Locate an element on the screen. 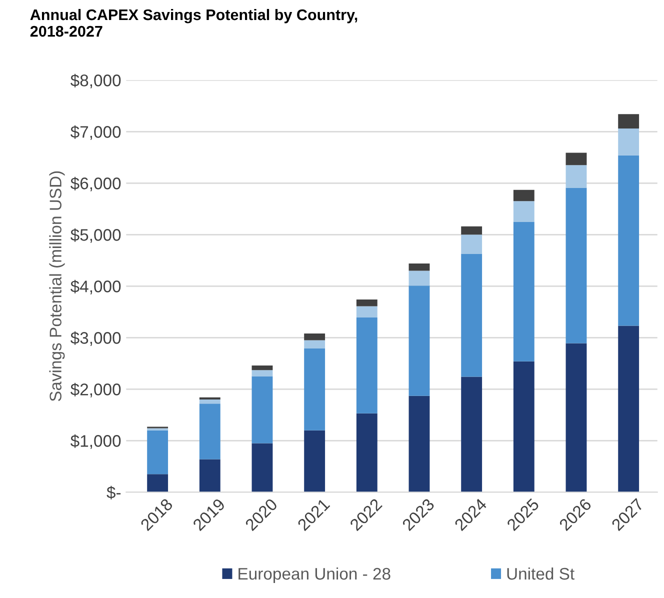  y-tick-label: $3,000 is located at coordinates (95, 338).